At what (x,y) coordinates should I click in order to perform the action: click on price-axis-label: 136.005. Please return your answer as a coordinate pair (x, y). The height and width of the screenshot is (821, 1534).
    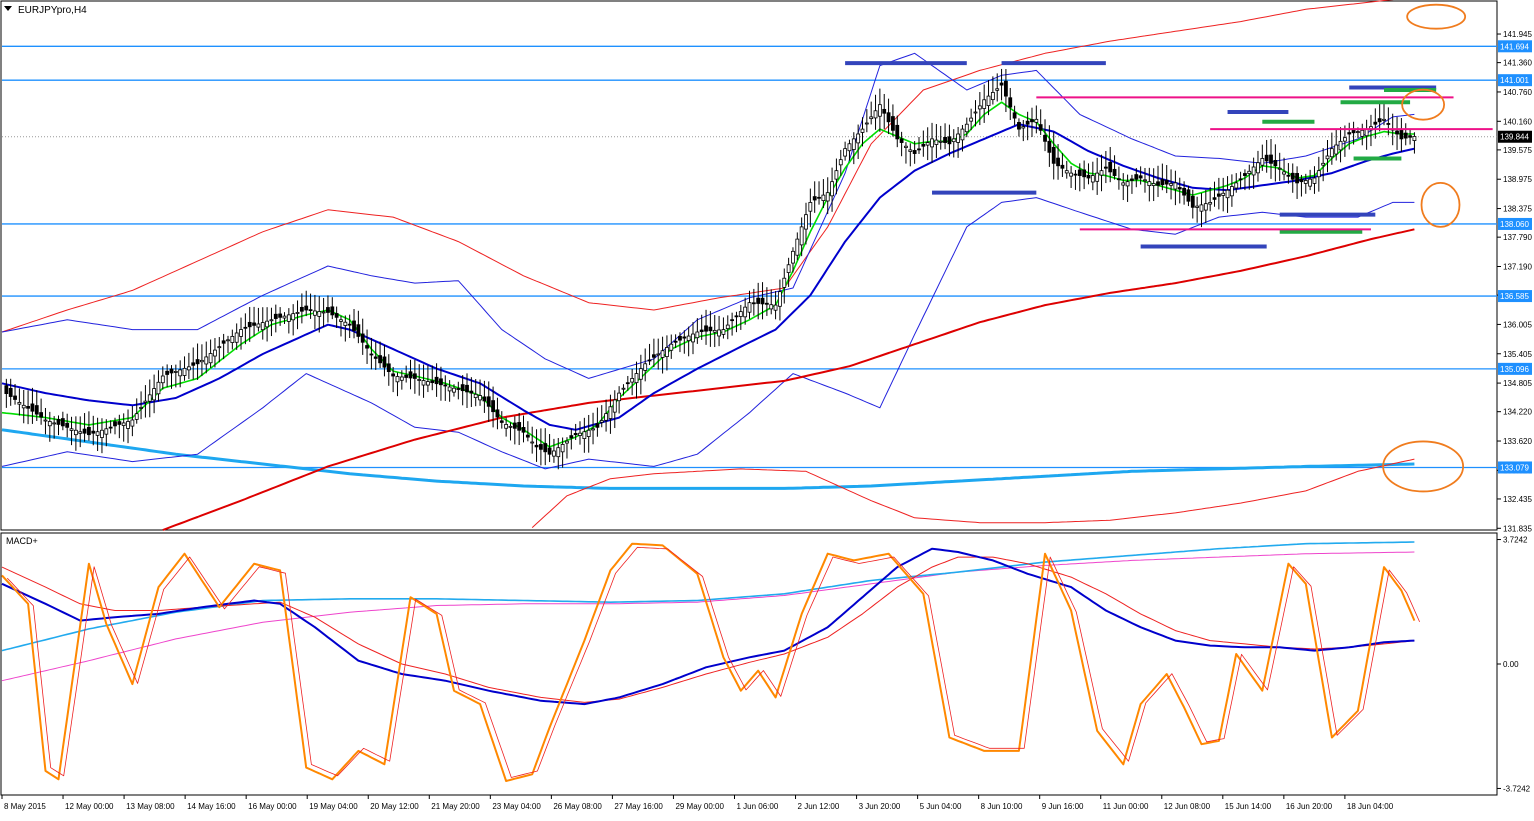
    Looking at the image, I should click on (1517, 324).